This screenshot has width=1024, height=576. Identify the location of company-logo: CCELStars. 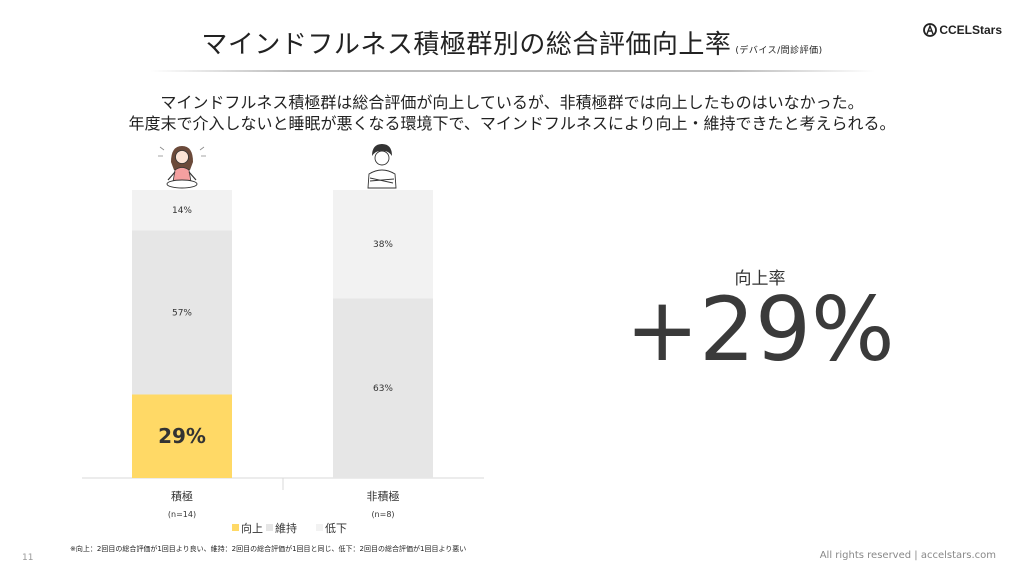
(962, 30).